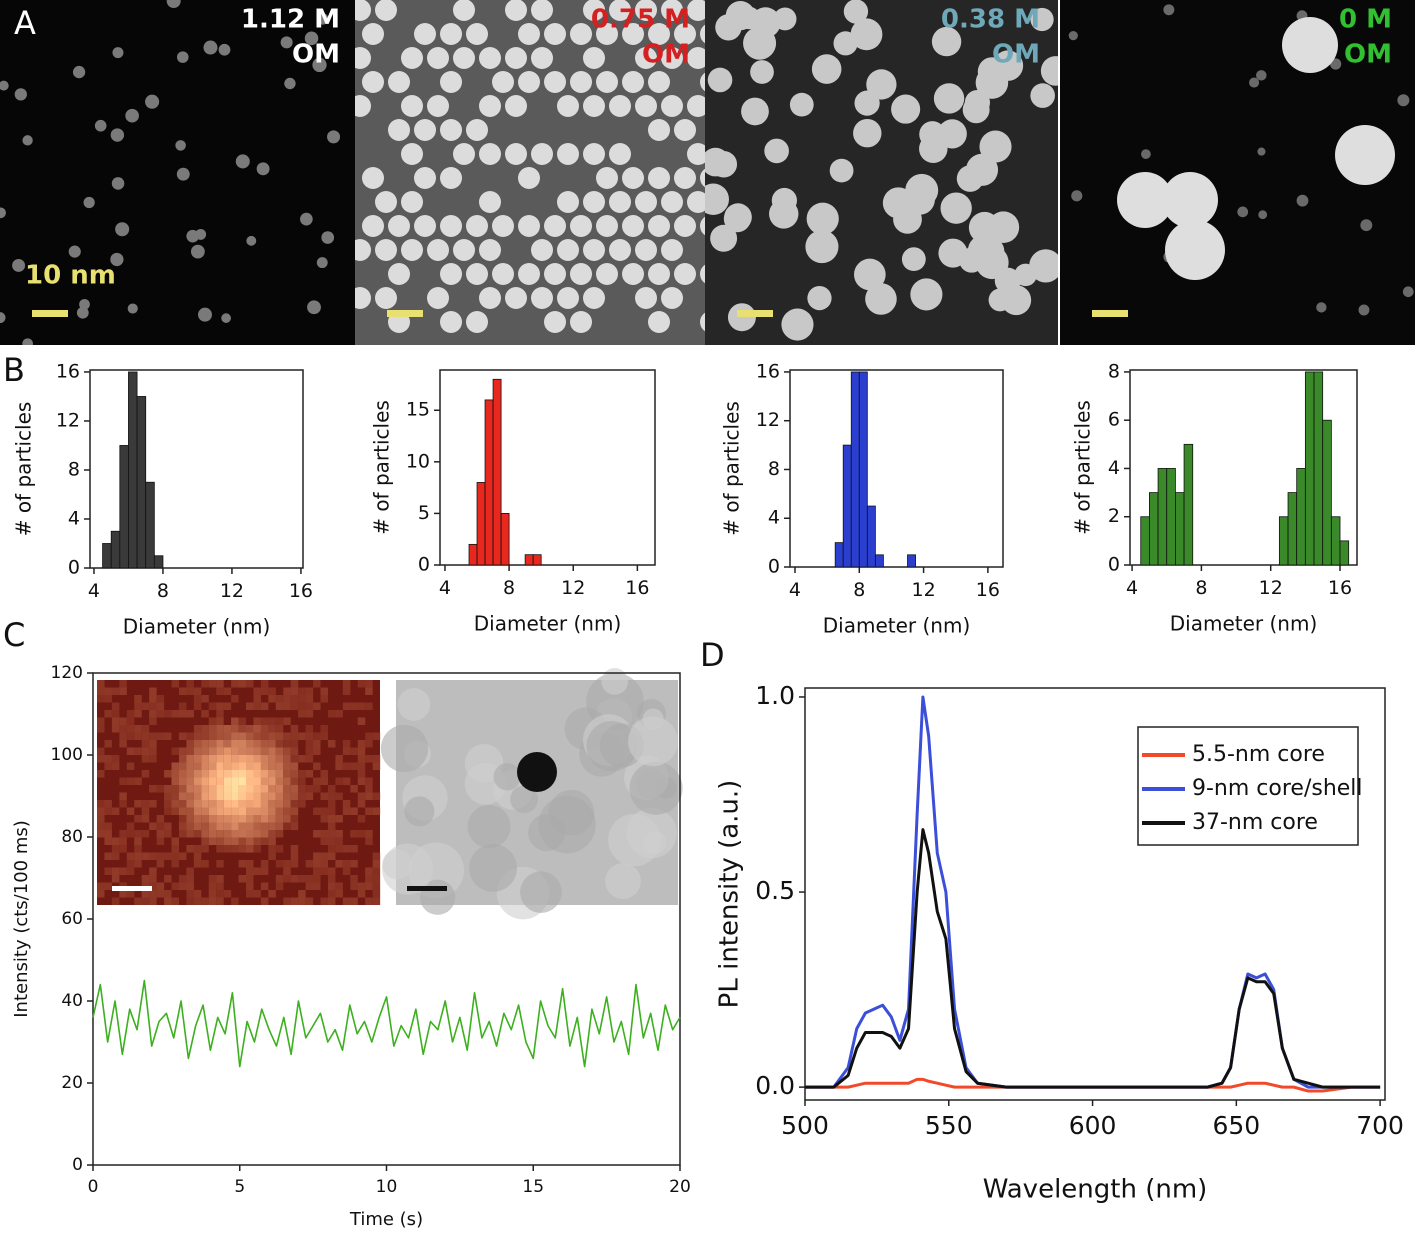 Image resolution: width=1417 pixels, height=1245 pixels. Describe the element at coordinates (881, 172) in the screenshot. I see `micrograph` at that location.